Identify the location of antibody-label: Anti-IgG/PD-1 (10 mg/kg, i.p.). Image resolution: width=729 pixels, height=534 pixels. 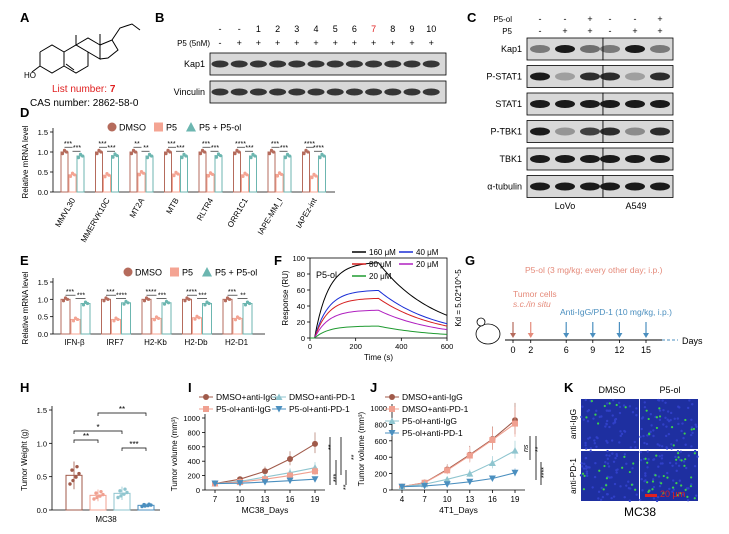
(616, 312).